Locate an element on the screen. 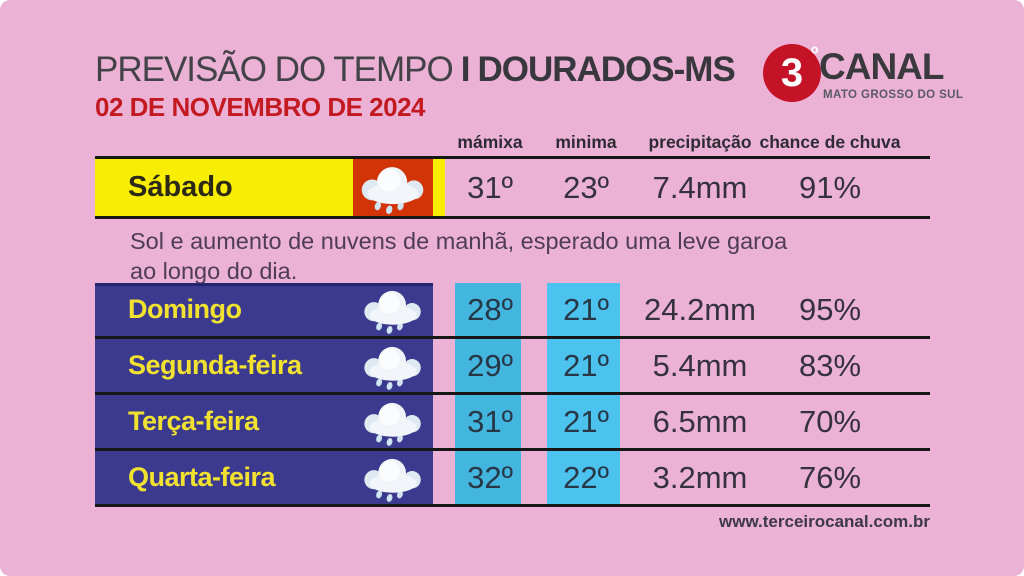  min-temp: 22º is located at coordinates (586, 477).